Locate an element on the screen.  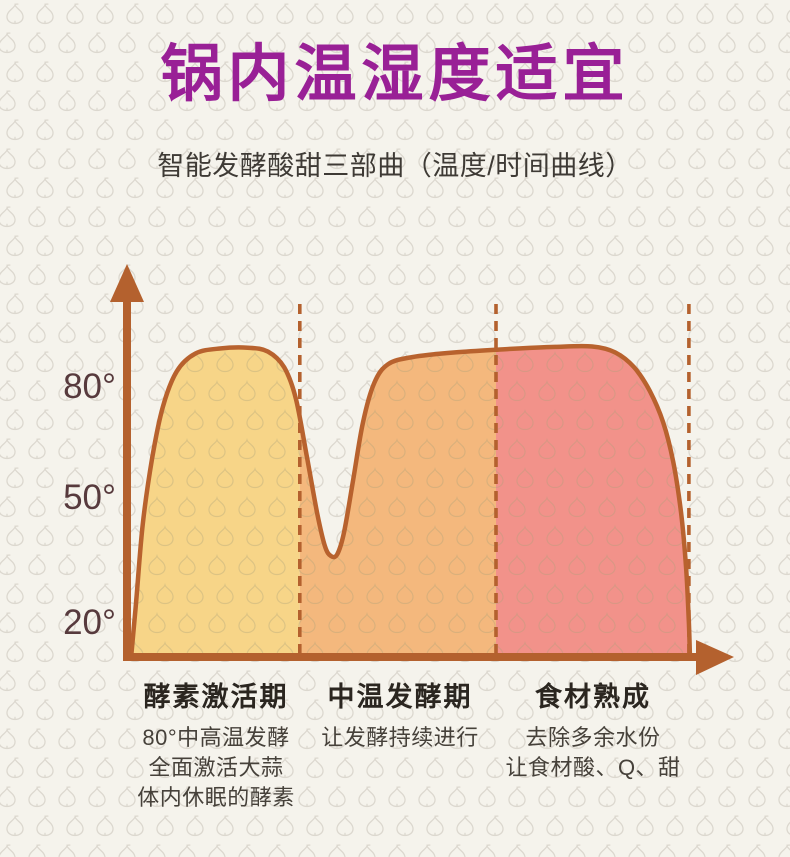
phase-1-desc-line: 全面激活大蒜 is located at coordinates (216, 767).